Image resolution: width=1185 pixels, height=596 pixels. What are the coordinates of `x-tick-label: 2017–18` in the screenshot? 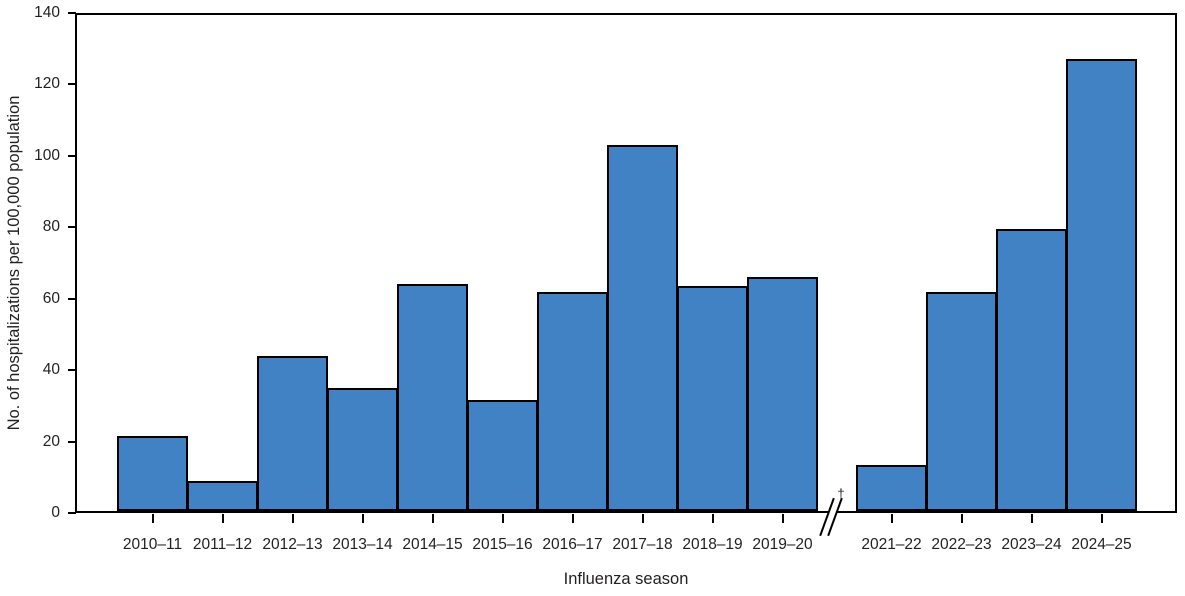 It's located at (642, 544).